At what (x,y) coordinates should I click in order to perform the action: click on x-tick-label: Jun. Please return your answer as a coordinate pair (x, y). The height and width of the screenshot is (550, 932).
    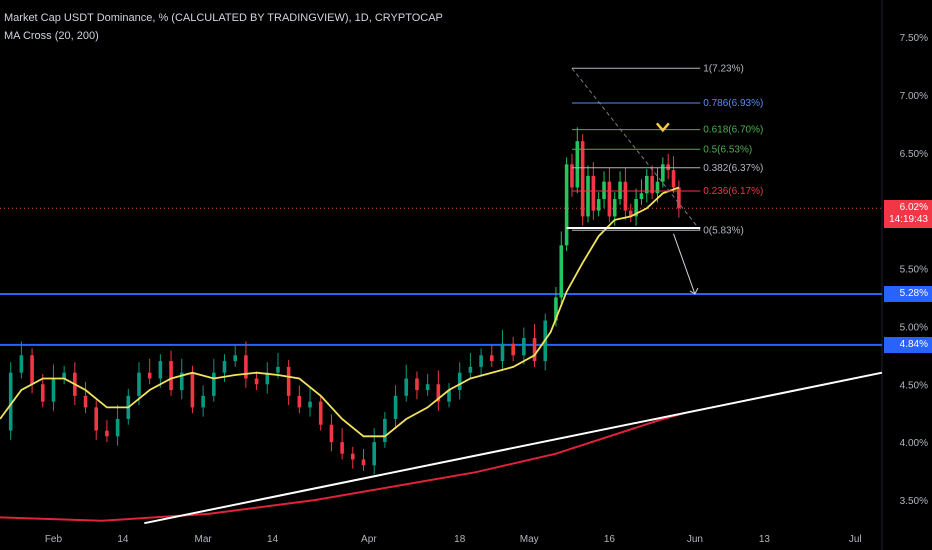
    Looking at the image, I should click on (695, 539).